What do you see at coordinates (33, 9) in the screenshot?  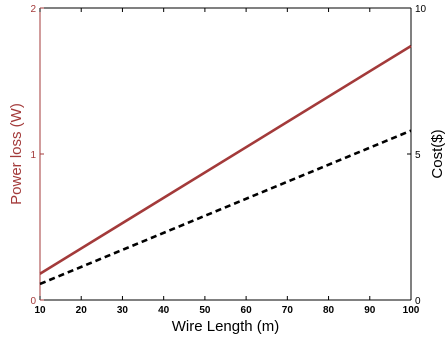 I see `y-left-tick-label: 2` at bounding box center [33, 9].